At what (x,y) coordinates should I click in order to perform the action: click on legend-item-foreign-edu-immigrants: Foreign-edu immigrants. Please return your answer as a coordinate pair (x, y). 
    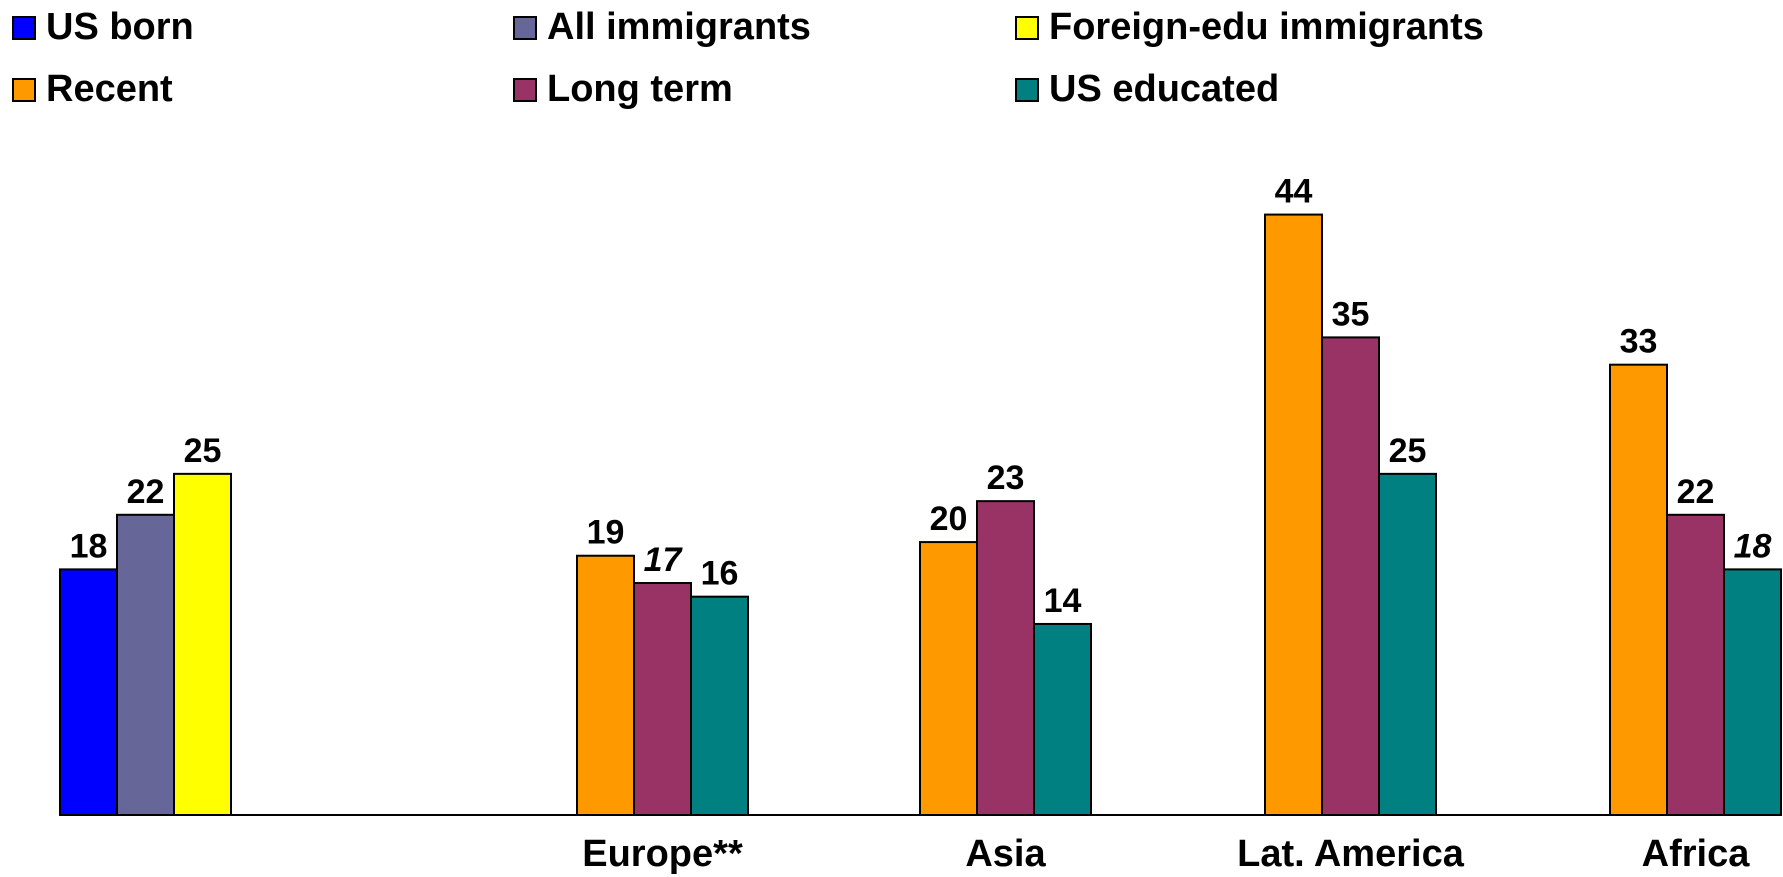
    Looking at the image, I should click on (1249, 27).